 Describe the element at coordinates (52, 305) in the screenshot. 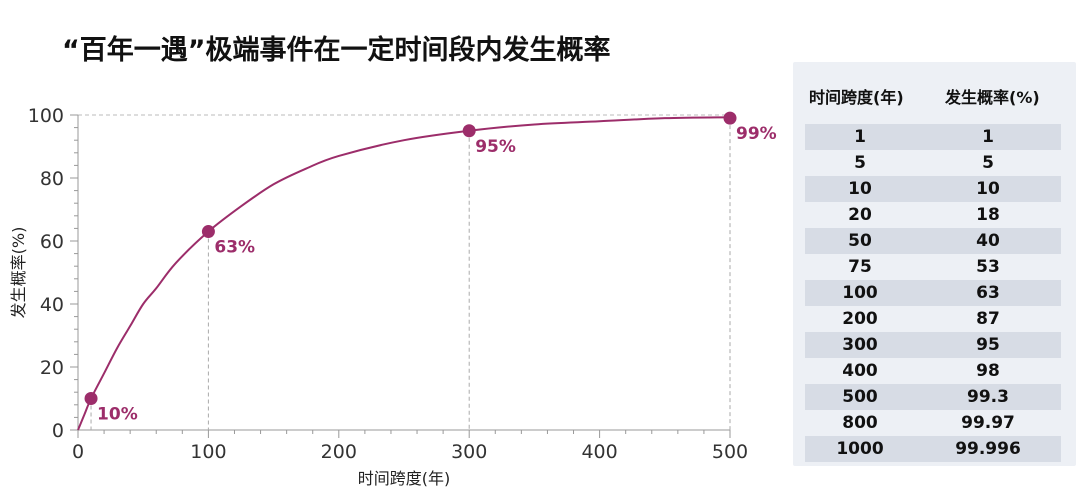

I see `y-tick-label: 40` at that location.